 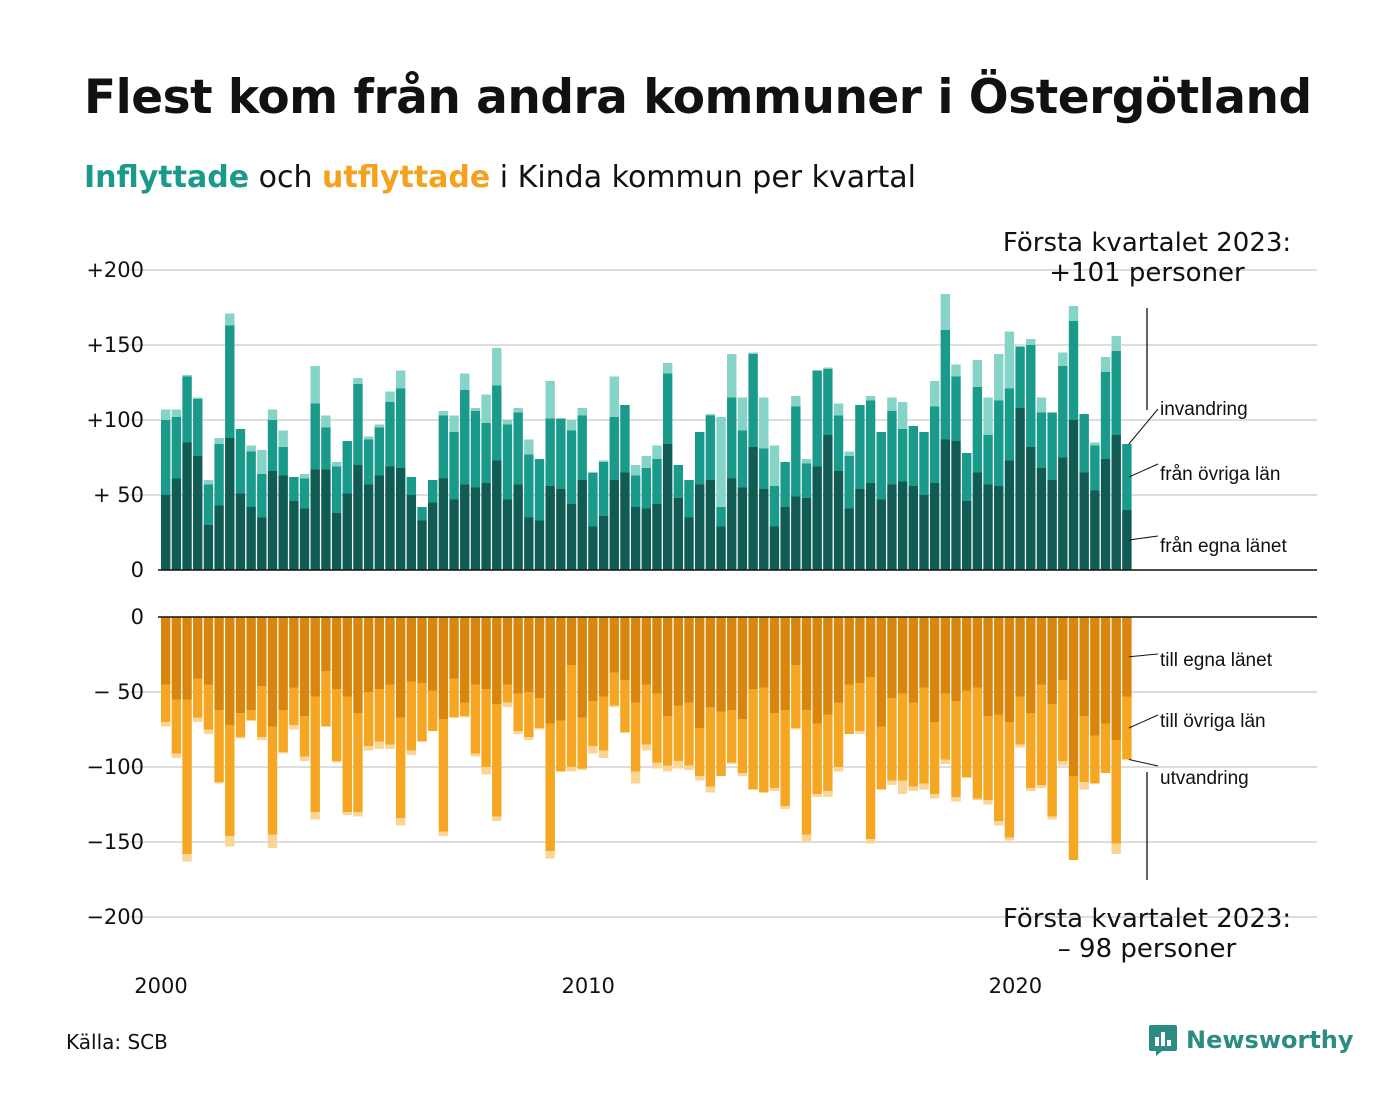 What do you see at coordinates (1204, 409) in the screenshot?
I see `label-invandring: invandring` at bounding box center [1204, 409].